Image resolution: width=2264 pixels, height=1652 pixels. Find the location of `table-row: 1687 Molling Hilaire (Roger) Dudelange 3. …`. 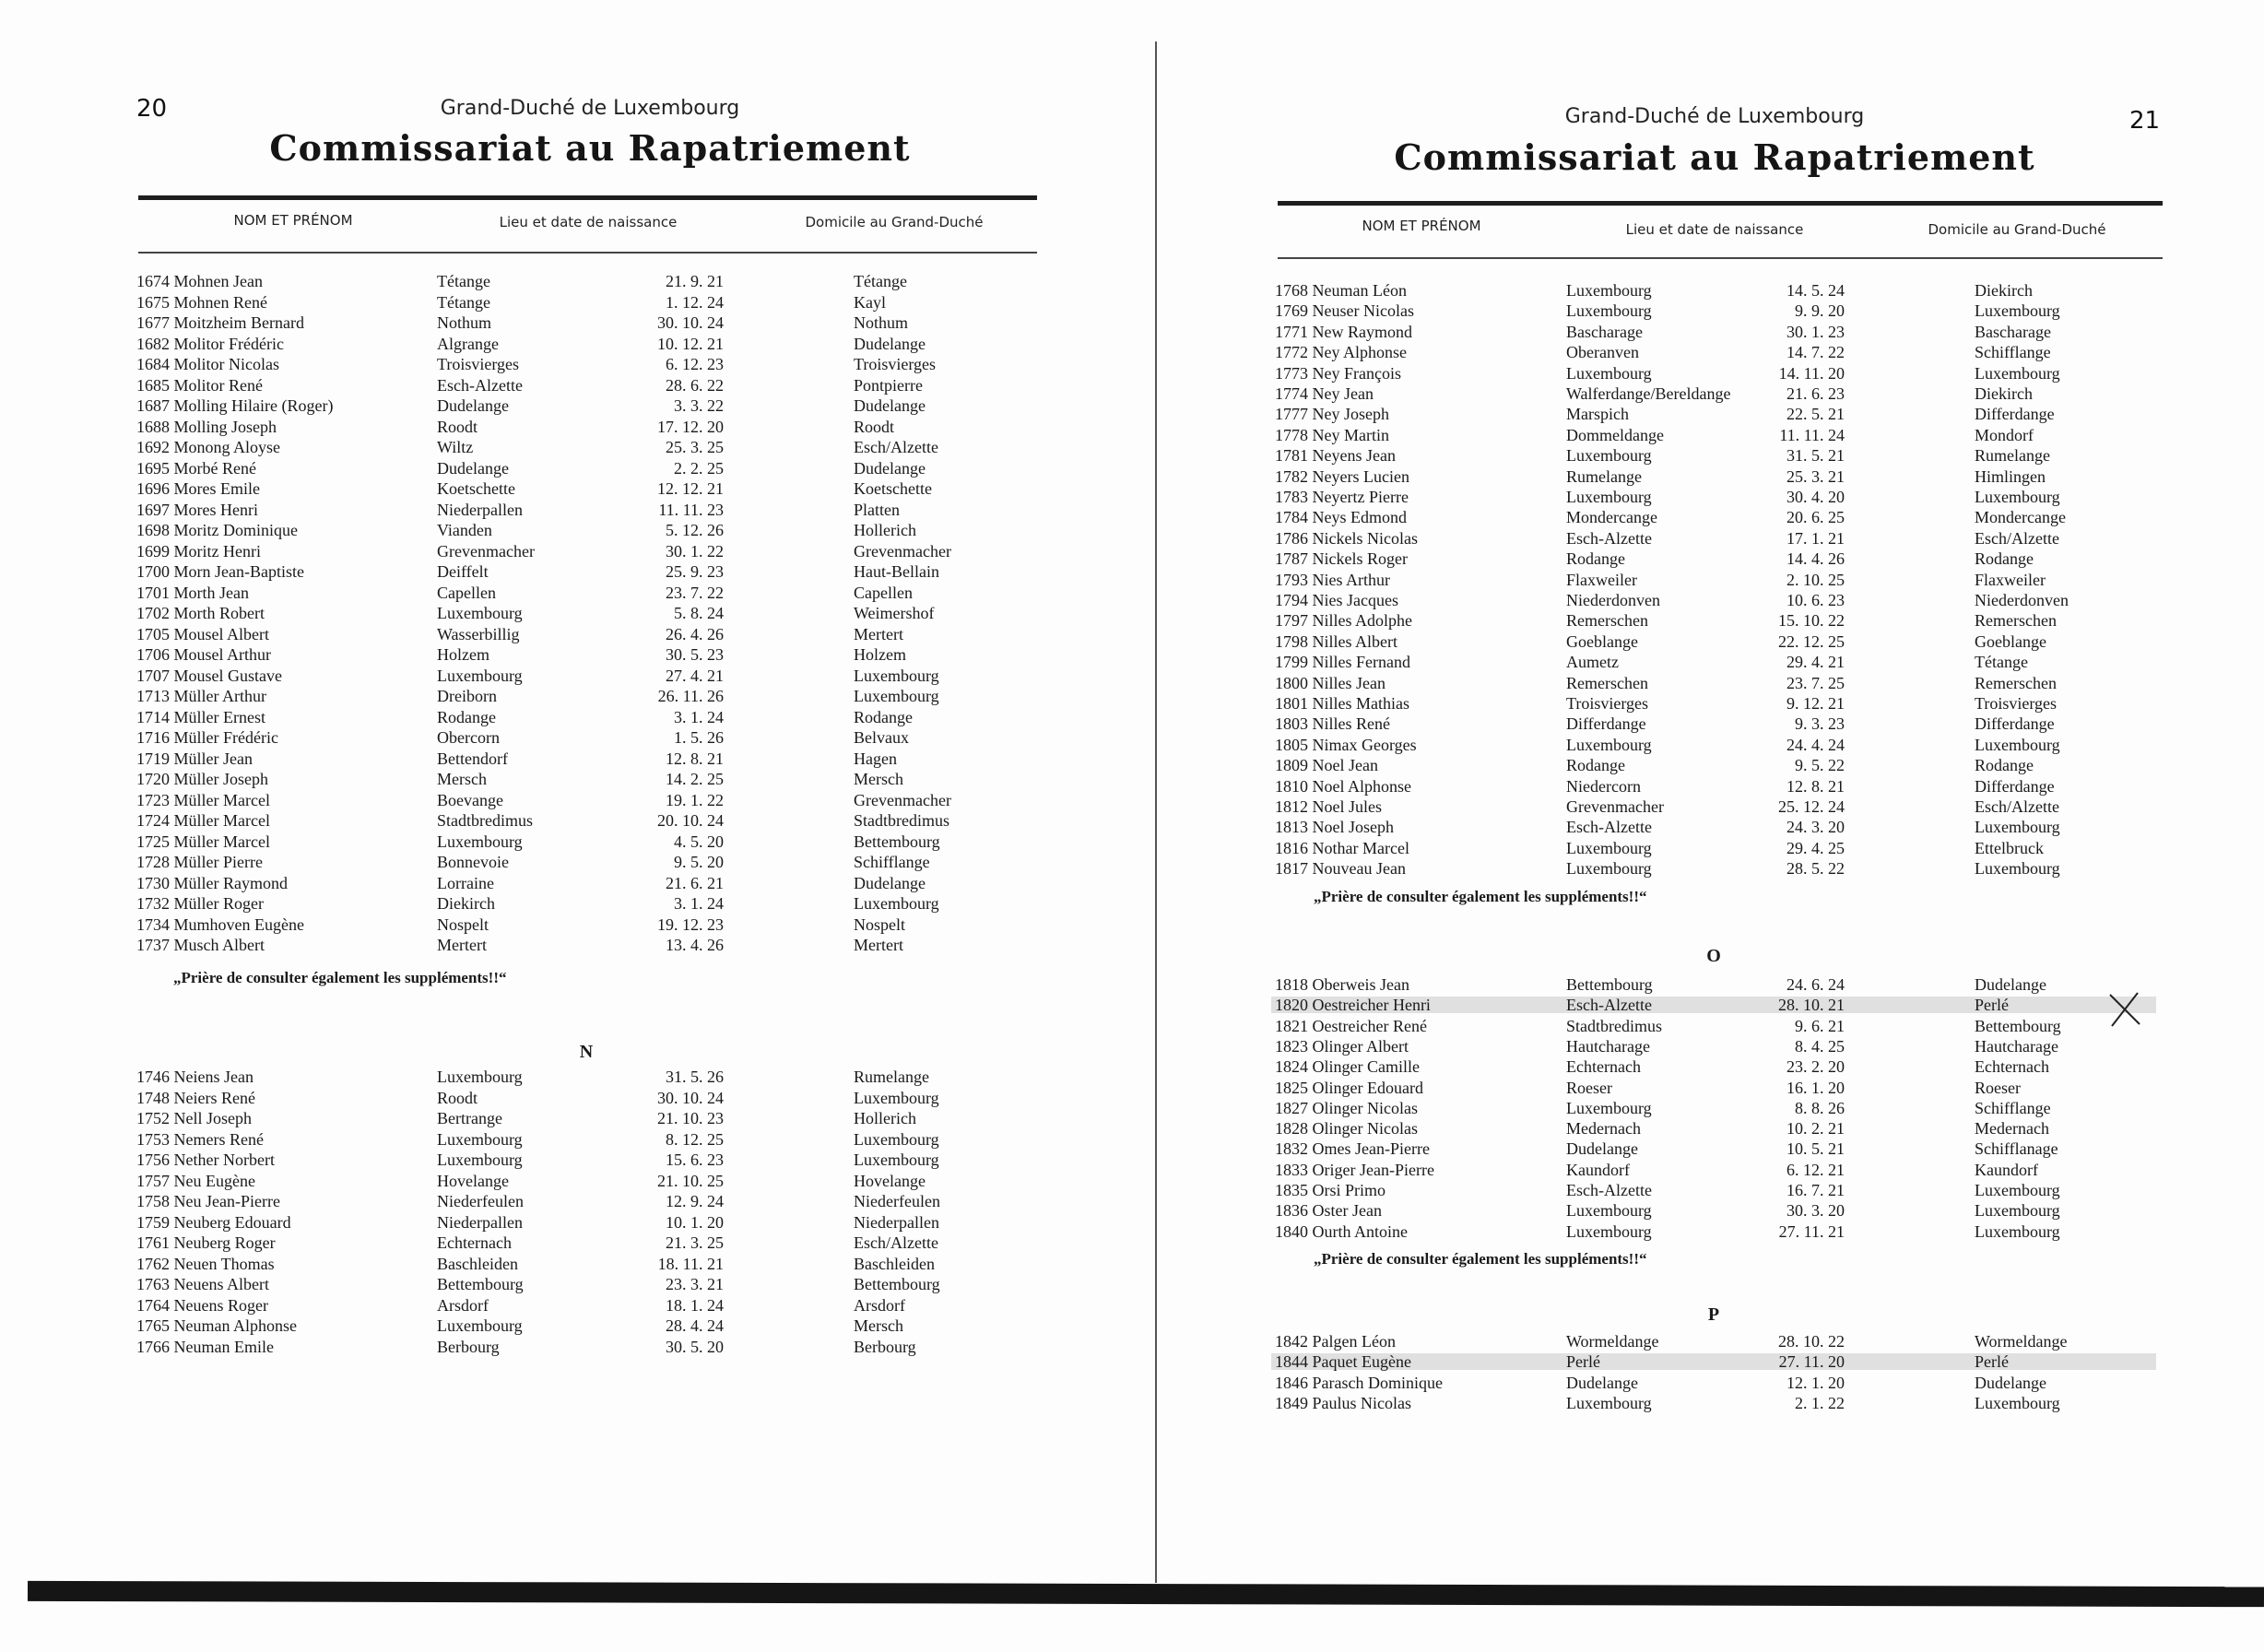

table-row: 1687 Molling Hilaire (Roger) Dudelange 3. … is located at coordinates (1132, 405).